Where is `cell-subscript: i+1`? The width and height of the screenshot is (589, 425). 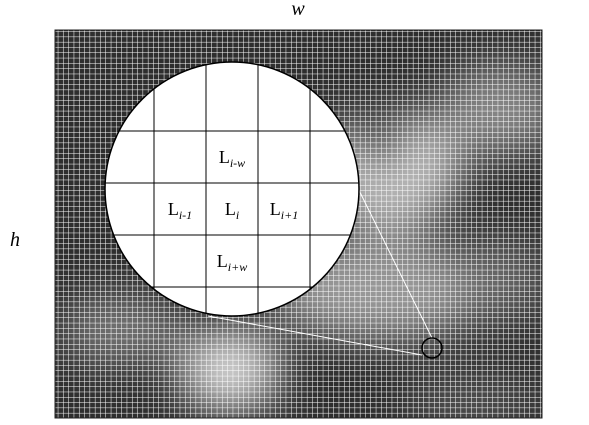
cell-subscript: i+1 is located at coordinates (289, 215).